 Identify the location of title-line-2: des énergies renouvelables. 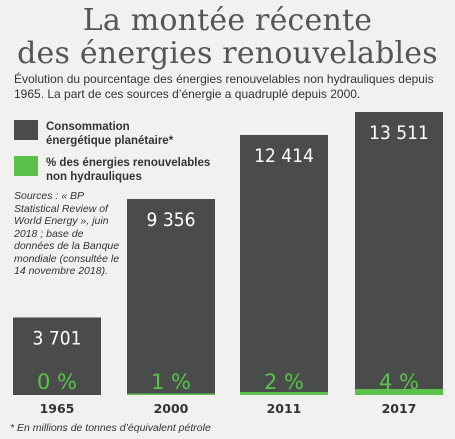
(227, 53).